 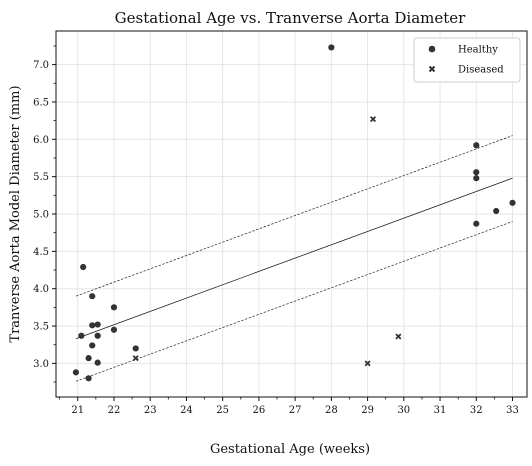 I want to click on legend: Healthy Diseased, so click(x=467, y=60).